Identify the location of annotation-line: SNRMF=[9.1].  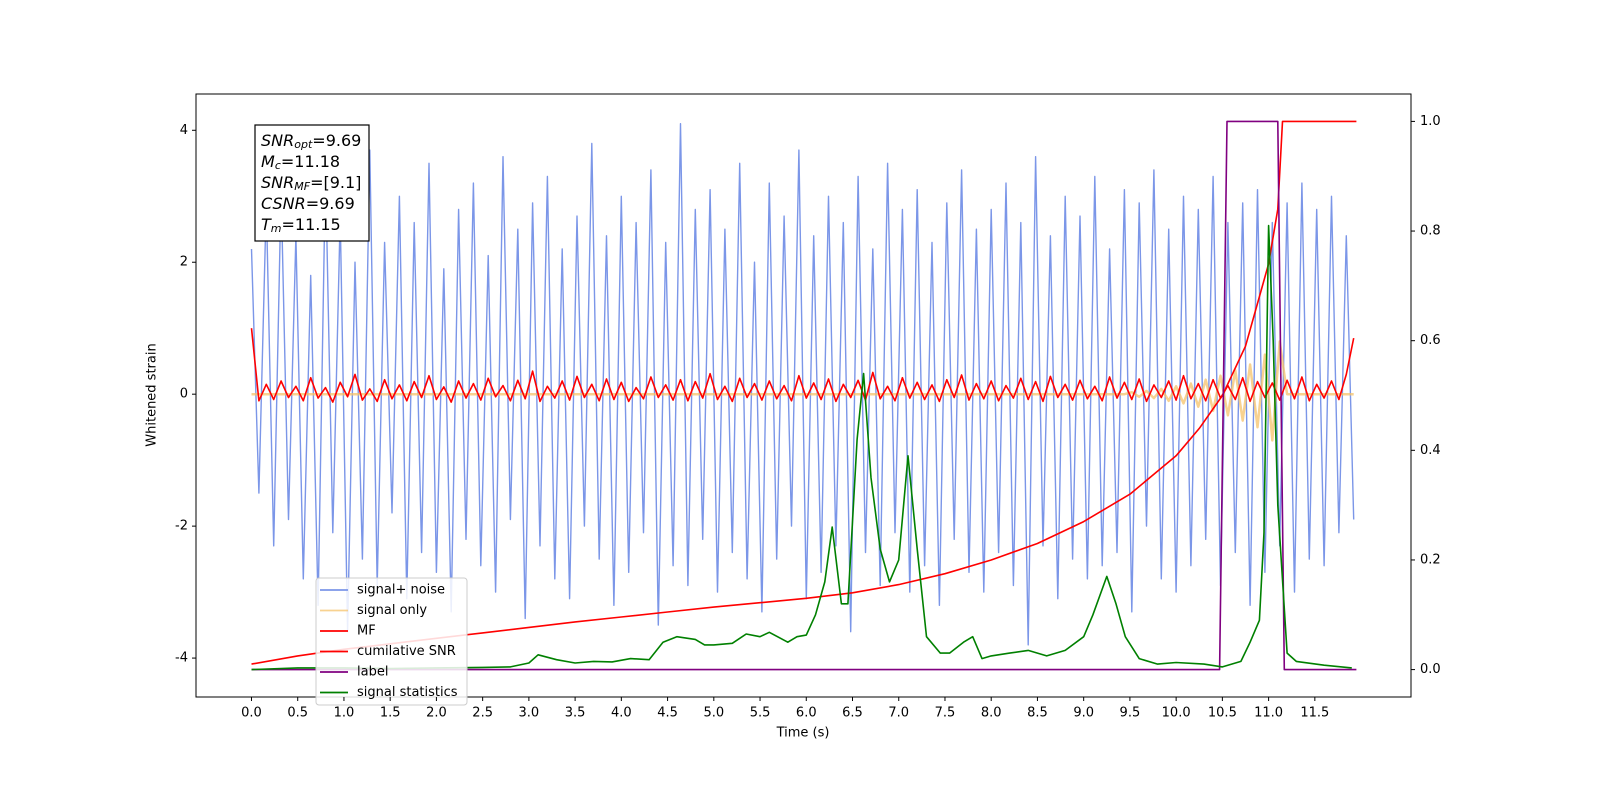
(311, 183).